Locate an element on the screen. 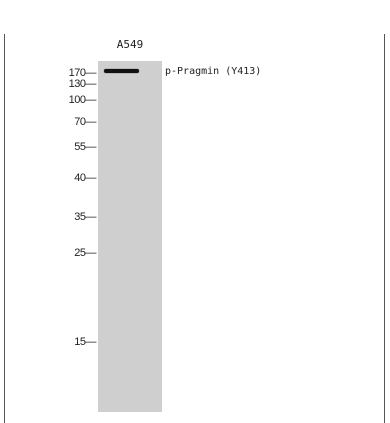 The height and width of the screenshot is (423, 390). frame-left-border is located at coordinates (4, 228).